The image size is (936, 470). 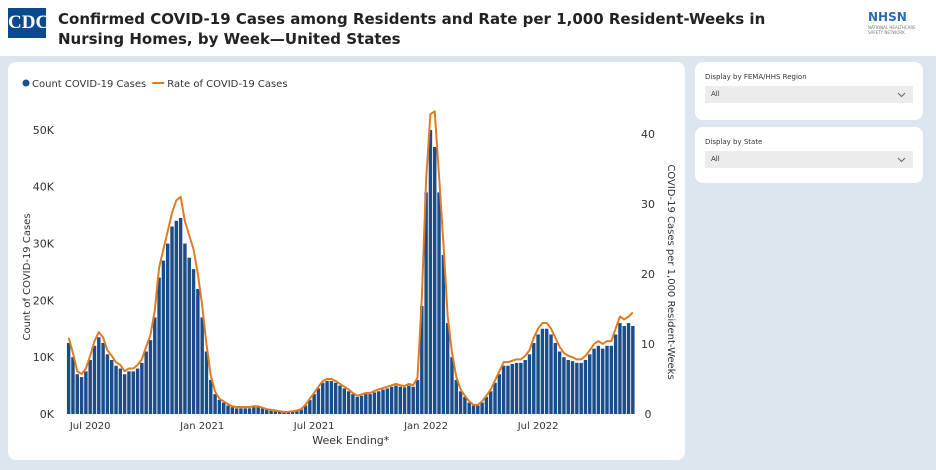 What do you see at coordinates (44, 300) in the screenshot?
I see `y-tick-label: 20K` at bounding box center [44, 300].